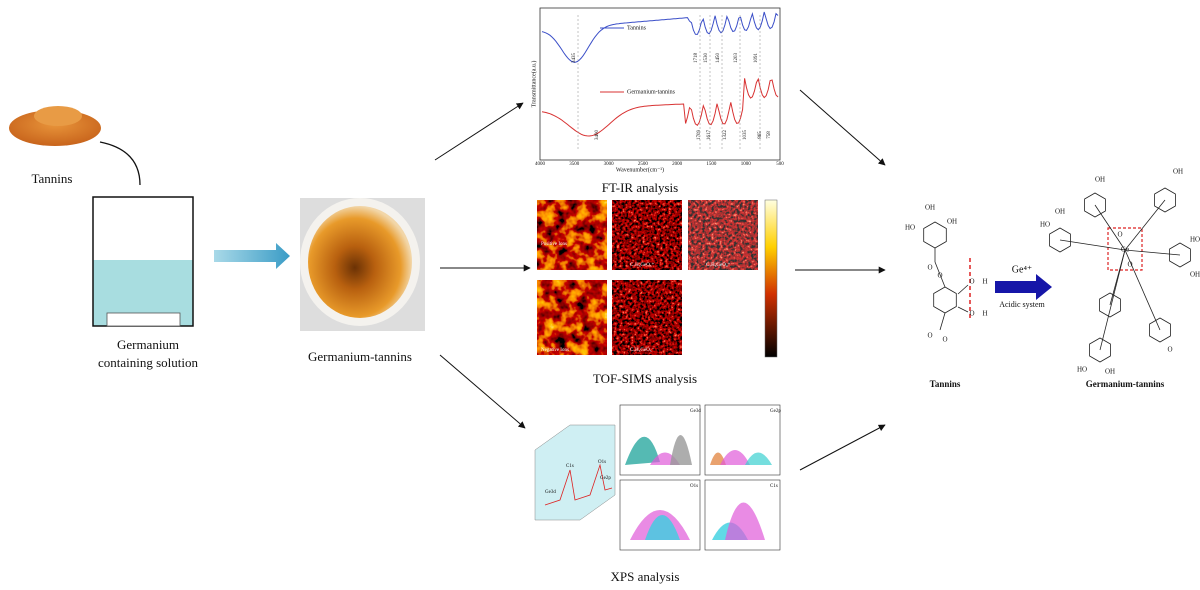  Describe the element at coordinates (696, 58) in the screenshot. I see `peak-label: 1718` at that location.